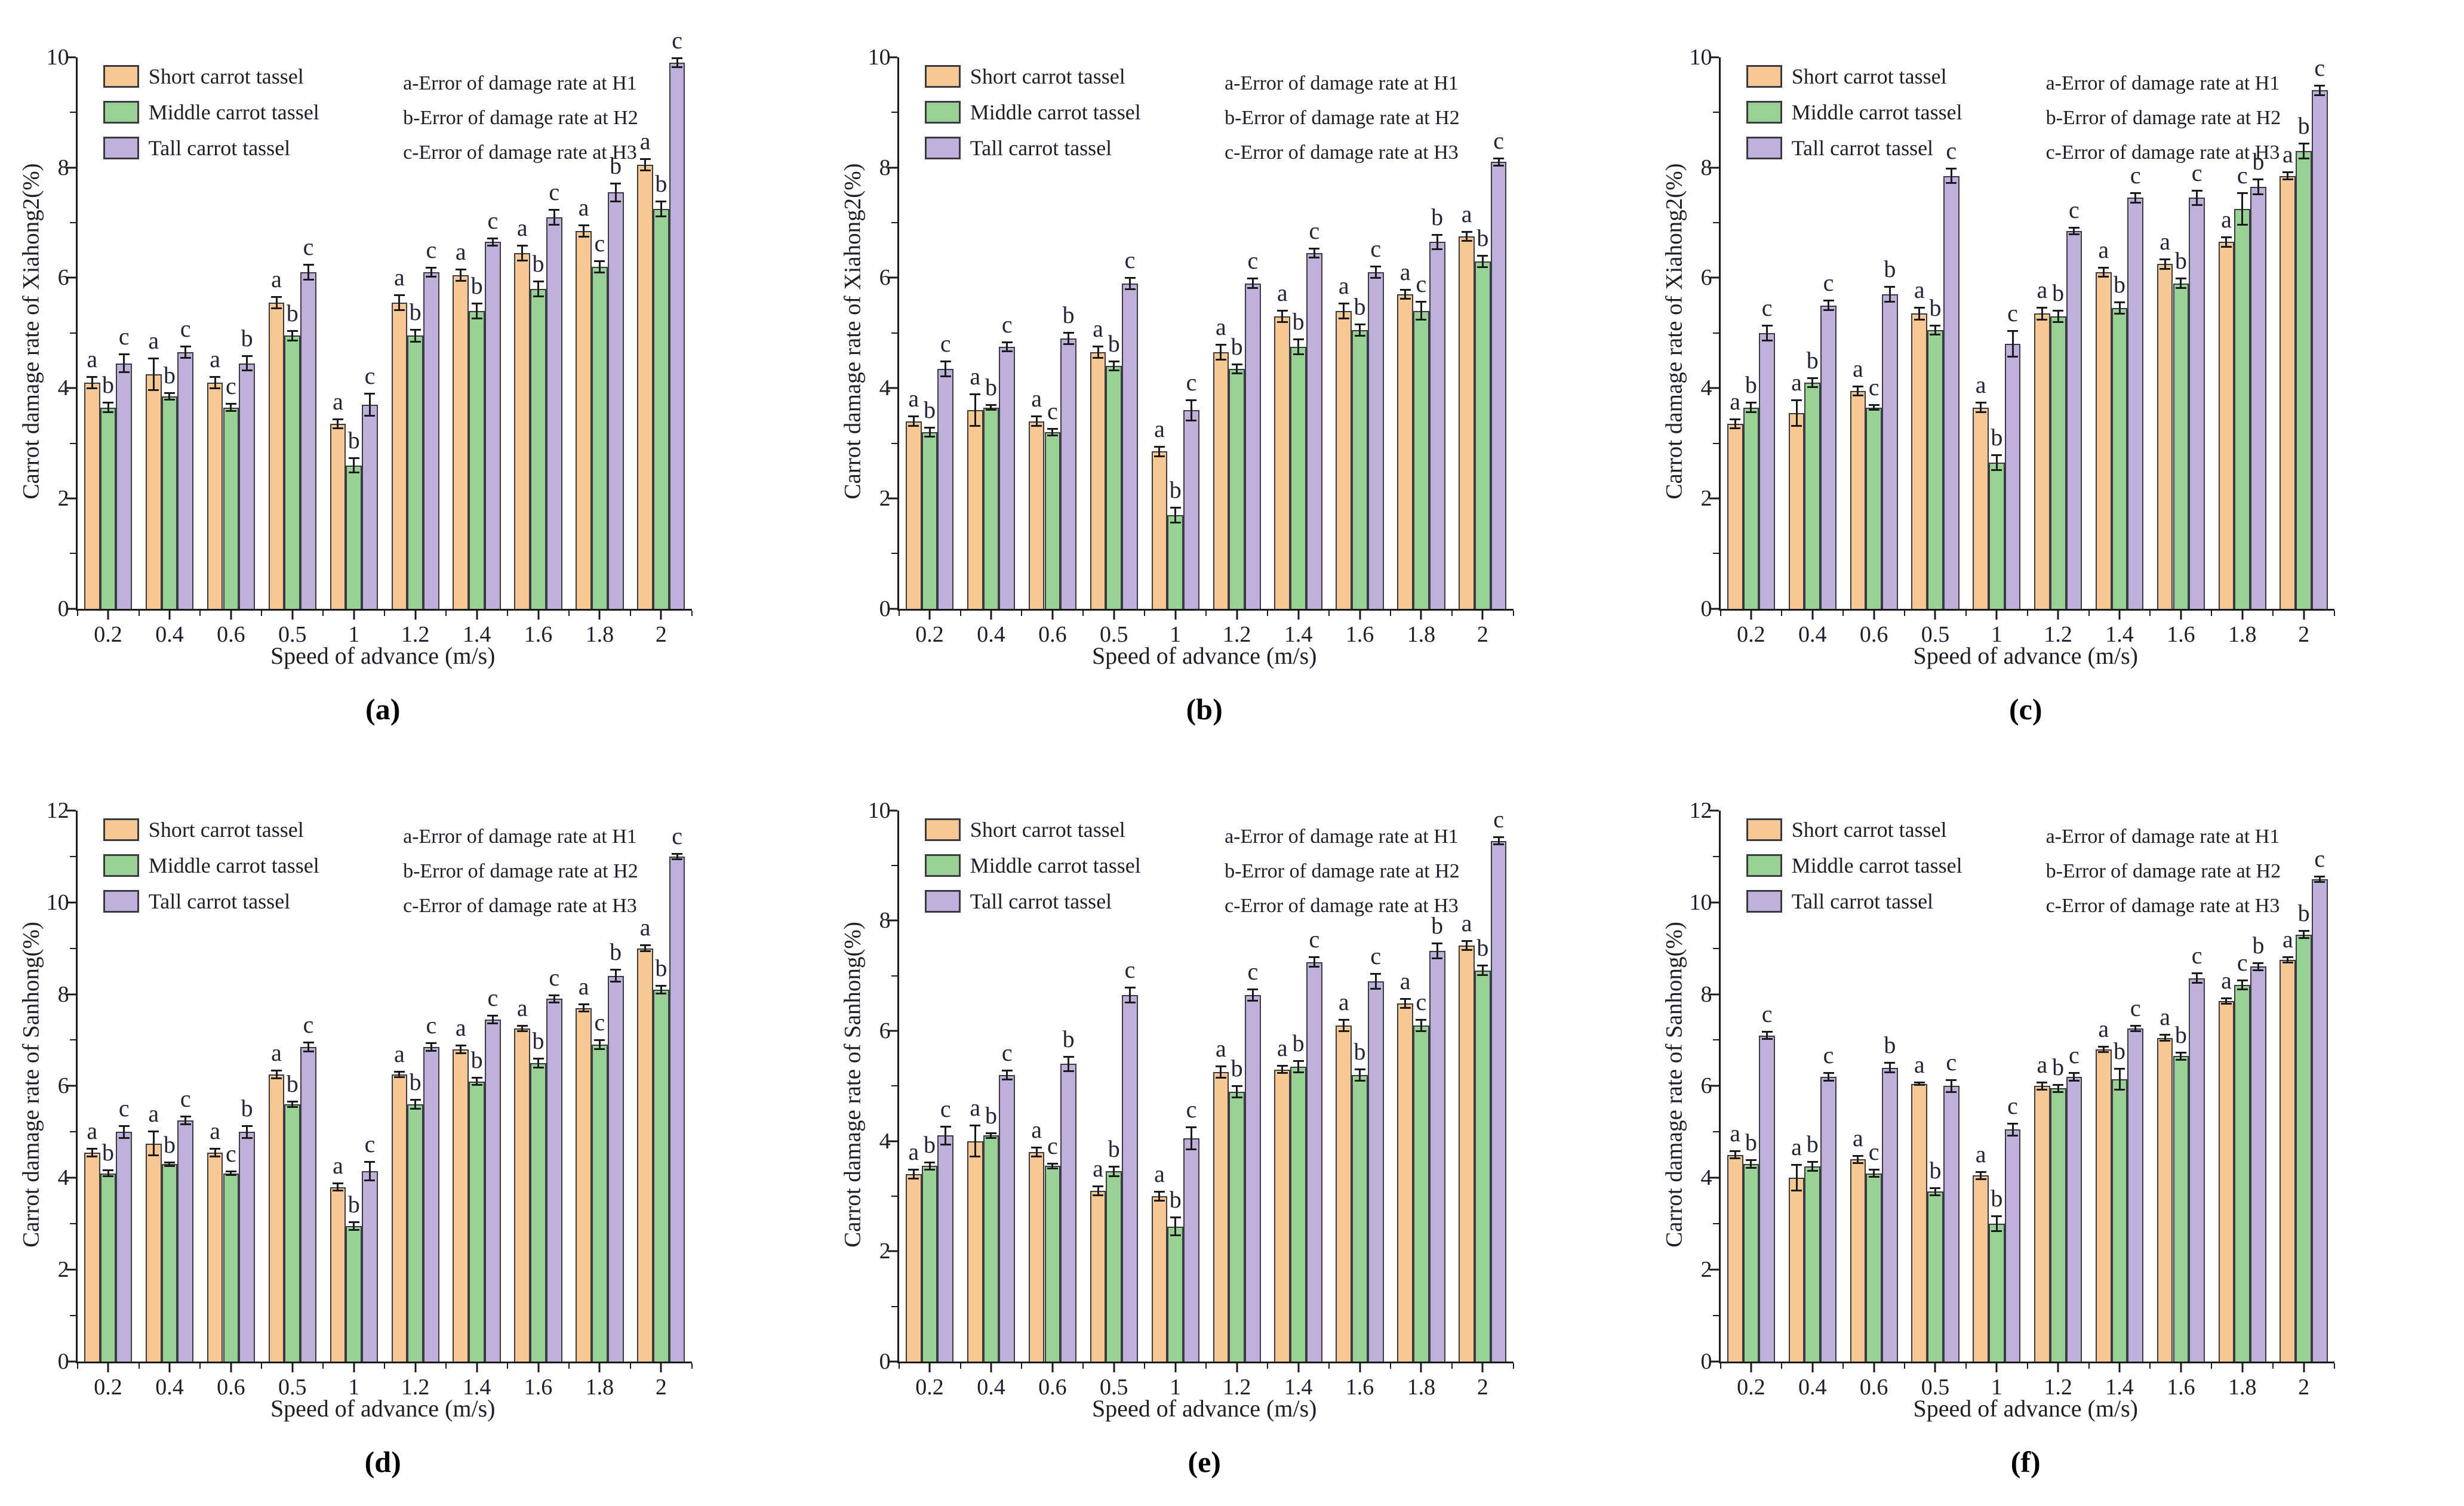  I want to click on note-line-2: b-Error of damage rate at H2, so click(2163, 117).